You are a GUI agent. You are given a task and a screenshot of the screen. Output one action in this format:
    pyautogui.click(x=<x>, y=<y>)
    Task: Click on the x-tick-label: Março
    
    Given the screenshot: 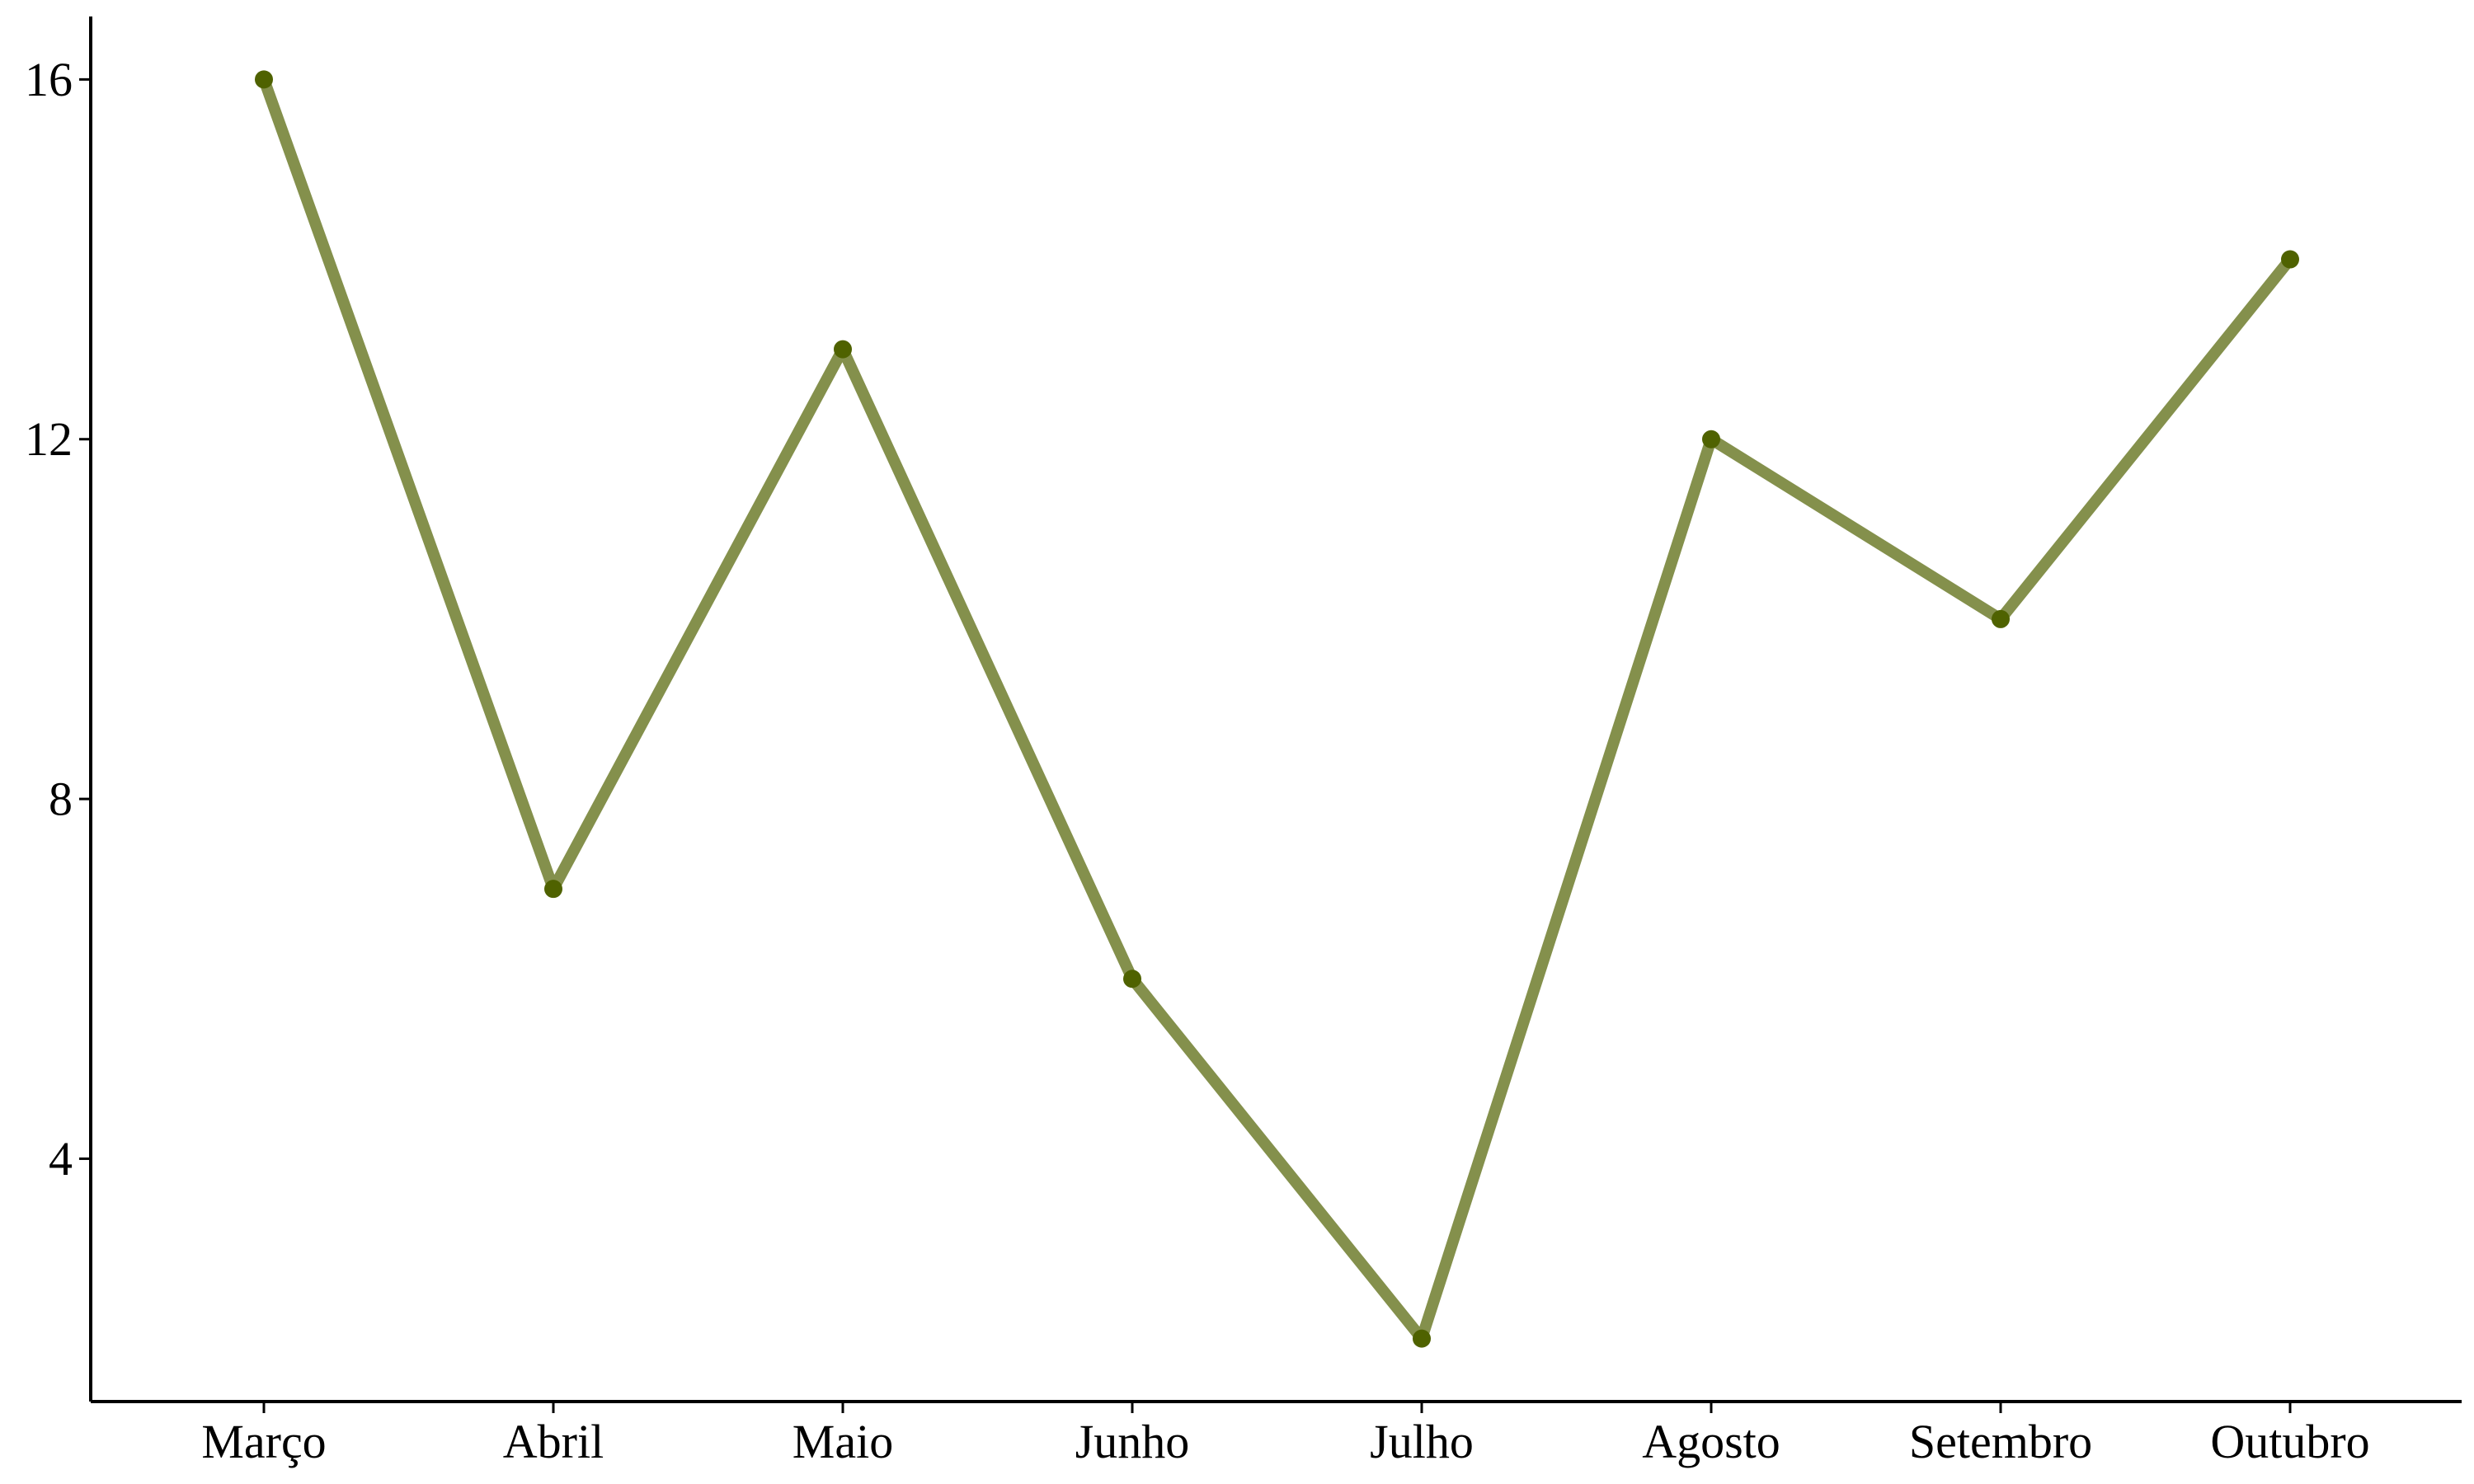 What is the action you would take?
    pyautogui.click(x=263, y=1441)
    